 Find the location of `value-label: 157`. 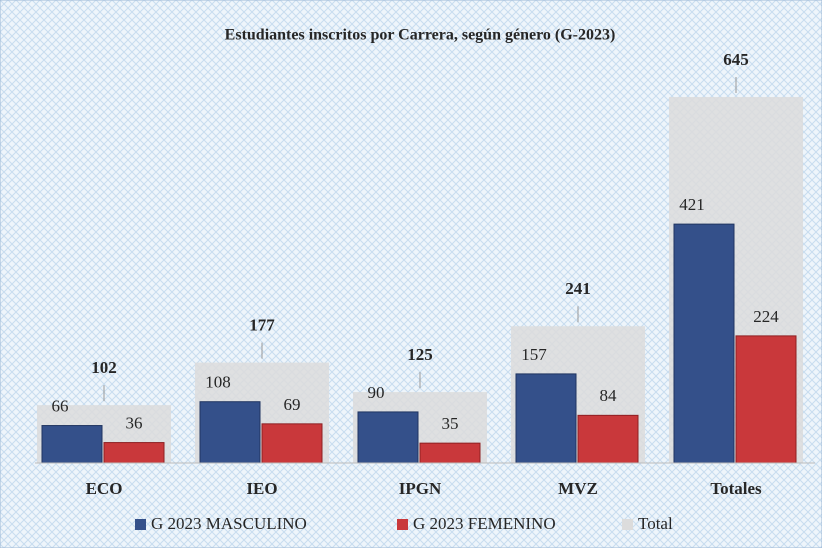

value-label: 157 is located at coordinates (534, 354).